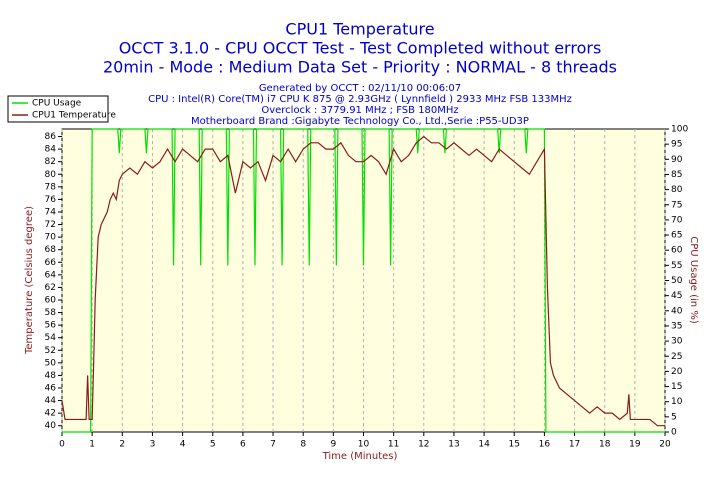 Image resolution: width=720 pixels, height=484 pixels. Describe the element at coordinates (677, 372) in the screenshot. I see `y2-tick-label: 20` at that location.